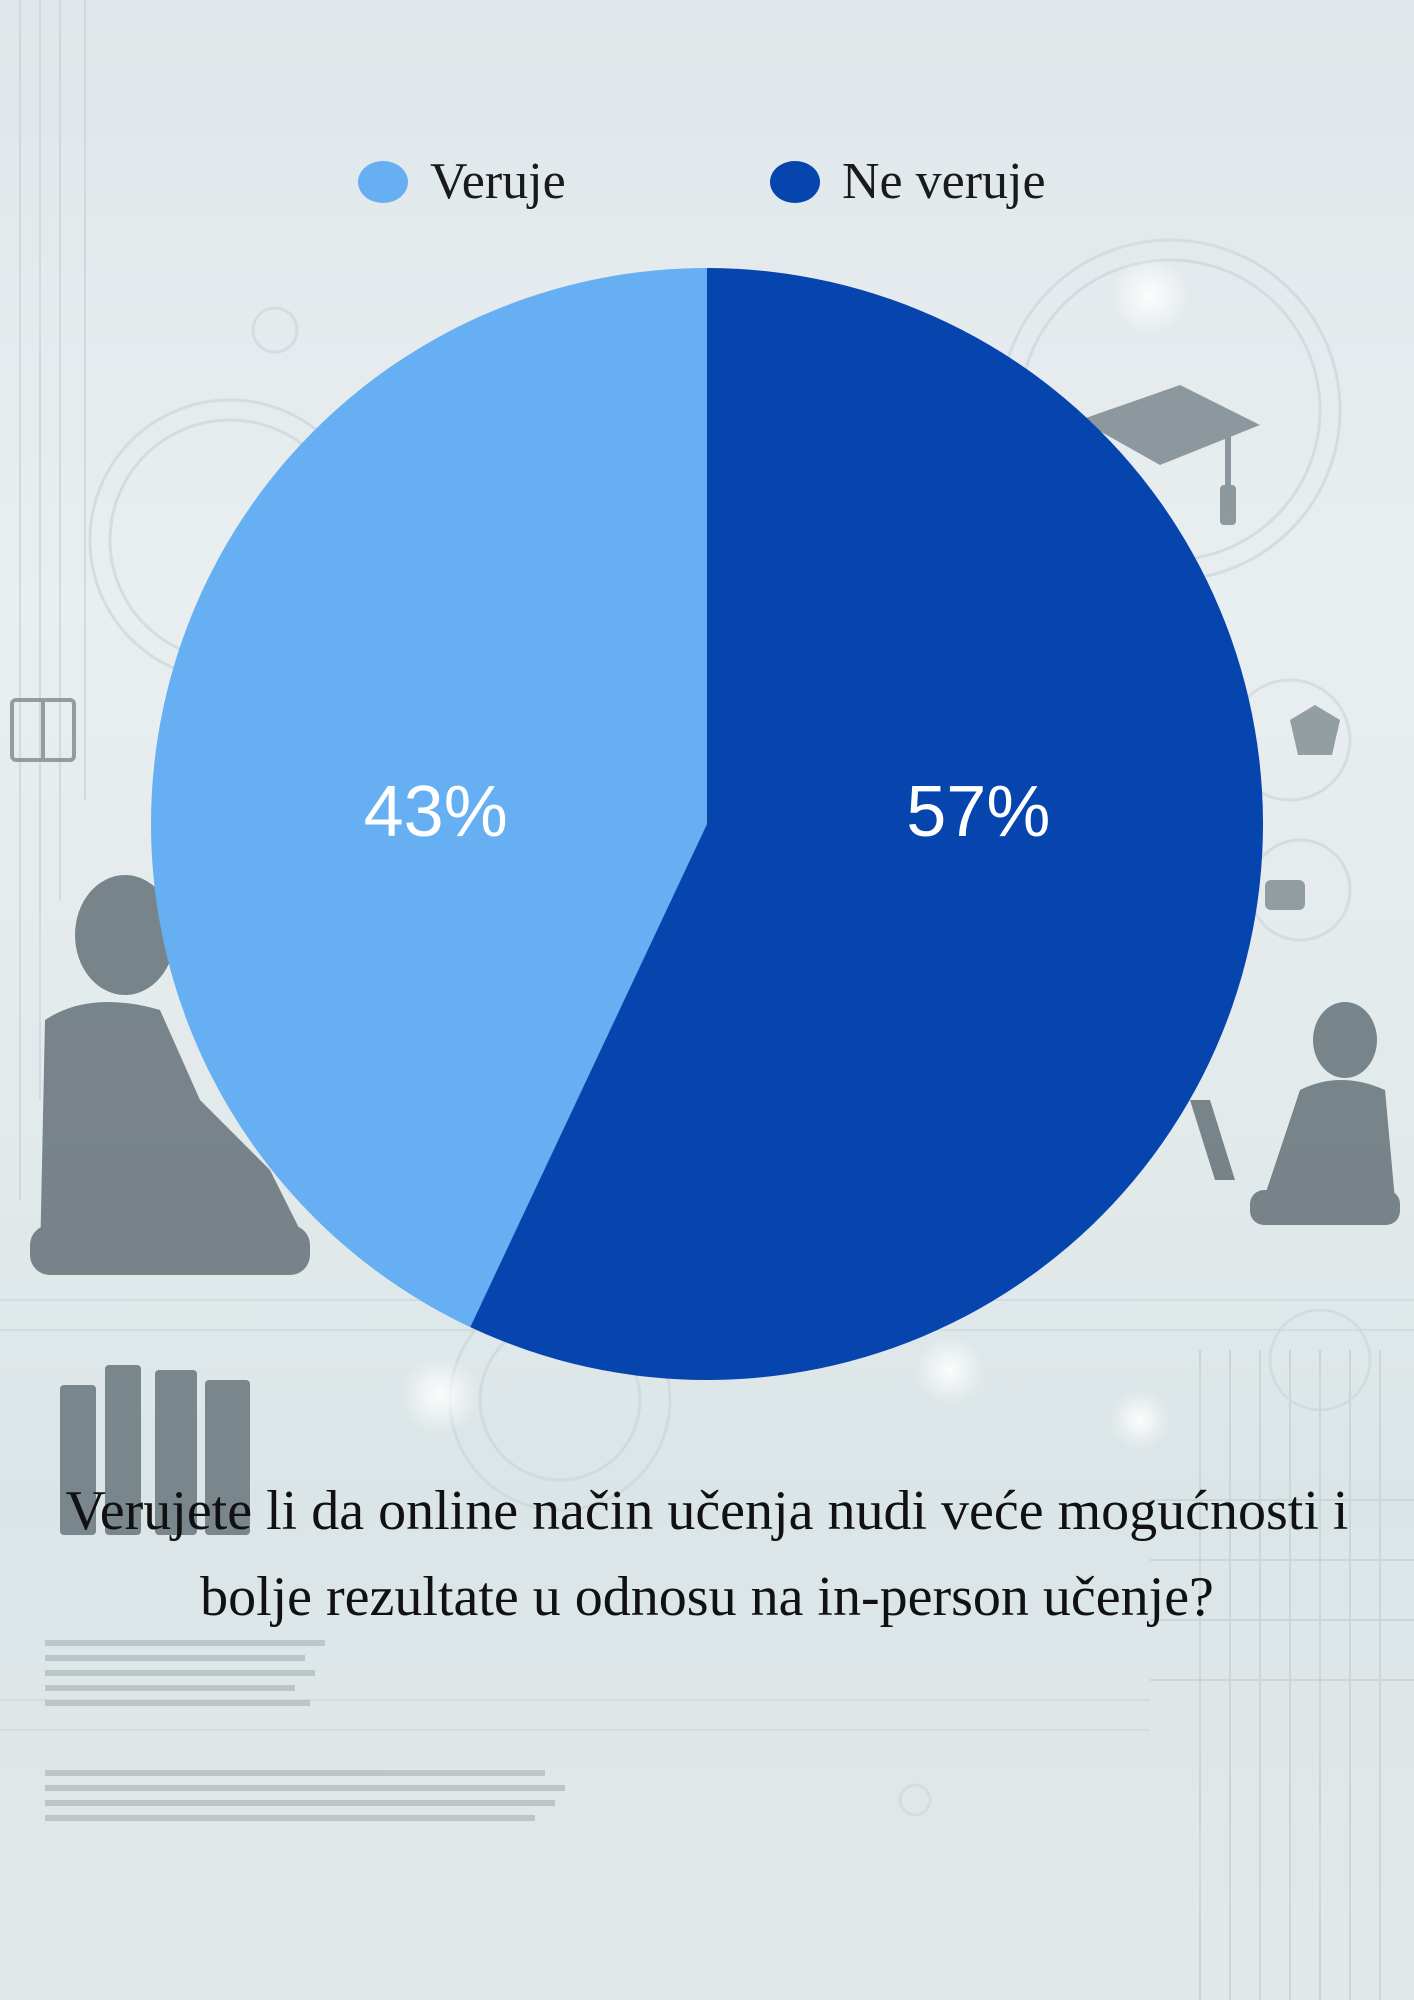 The height and width of the screenshot is (2000, 1414). Describe the element at coordinates (795, 182) in the screenshot. I see `legend-swatch-ne-veruje` at that location.